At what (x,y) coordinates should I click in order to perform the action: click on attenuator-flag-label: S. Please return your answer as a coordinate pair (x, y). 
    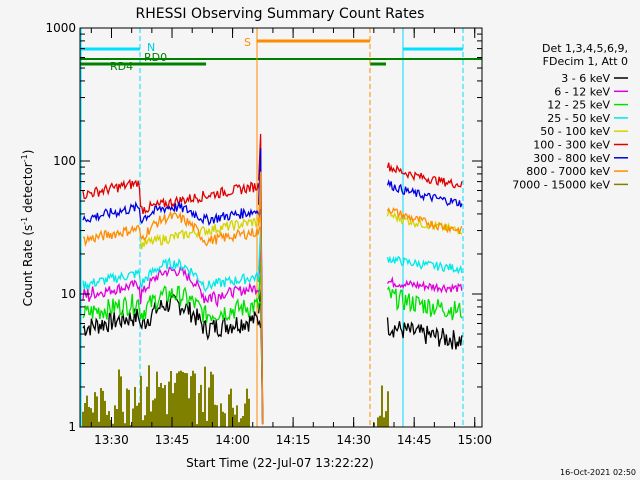
    Looking at the image, I should click on (247, 42).